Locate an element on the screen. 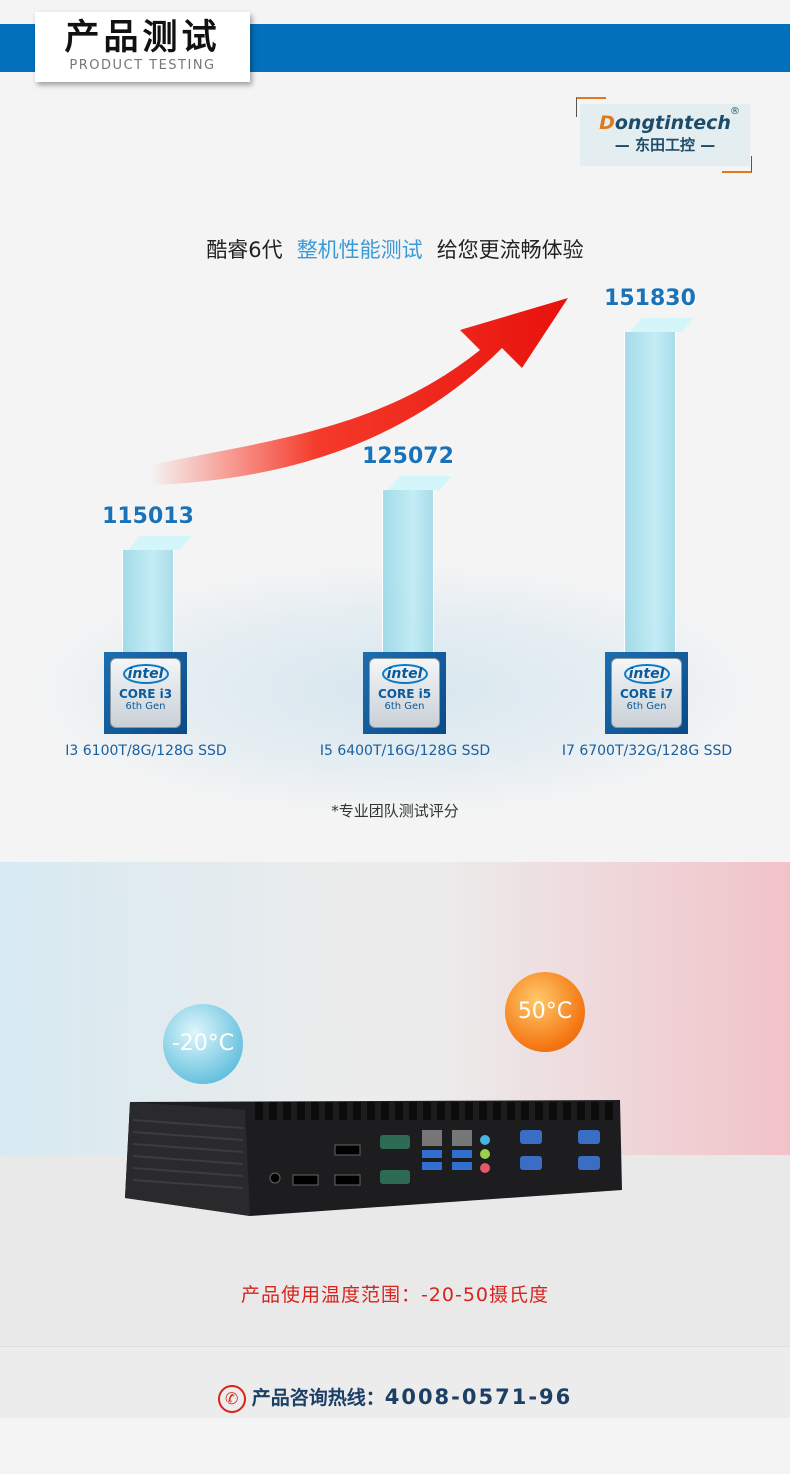 The image size is (790, 1474). intel-core-badge: intel CORE i3 6th Gen is located at coordinates (145, 693).